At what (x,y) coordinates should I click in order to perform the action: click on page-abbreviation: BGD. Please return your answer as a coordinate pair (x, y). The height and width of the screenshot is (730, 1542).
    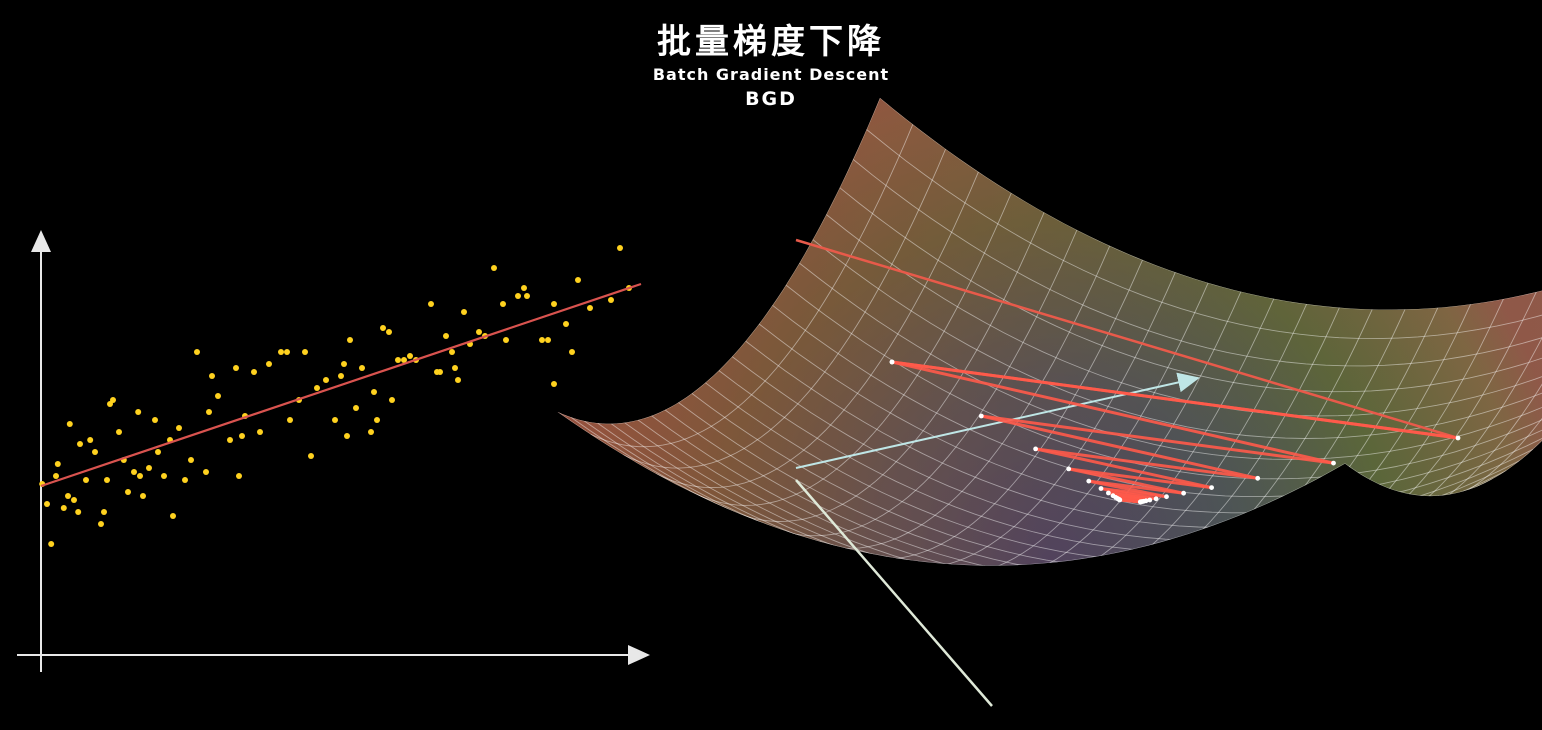
    Looking at the image, I should click on (771, 99).